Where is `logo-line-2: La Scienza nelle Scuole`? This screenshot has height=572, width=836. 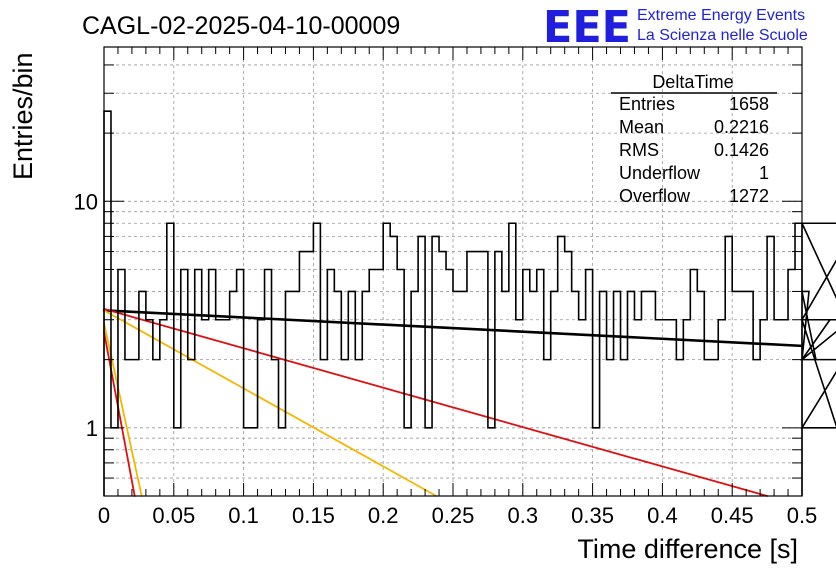 logo-line-2: La Scienza nelle Scuole is located at coordinates (722, 35).